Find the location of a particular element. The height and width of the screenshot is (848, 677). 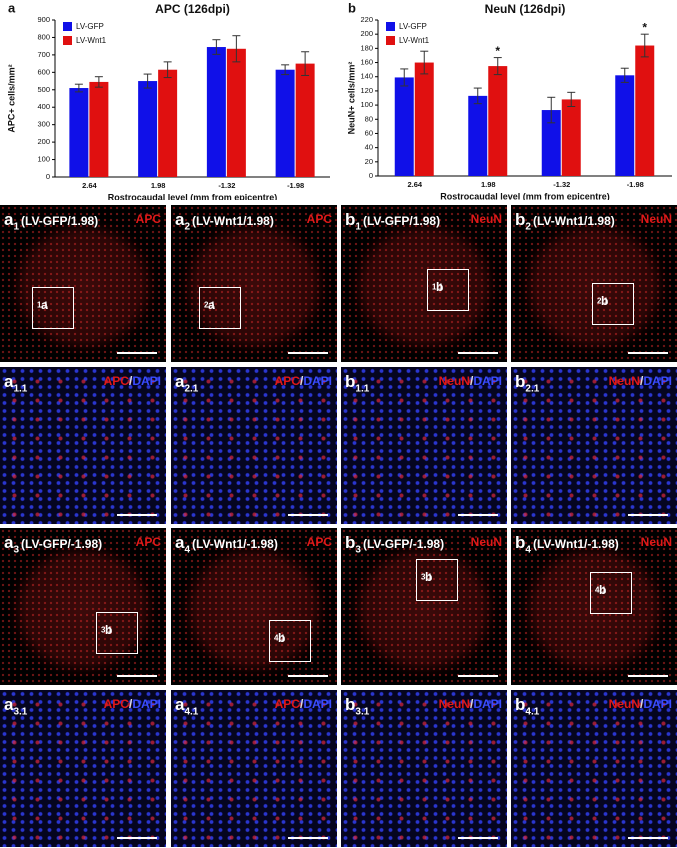

inset-label: b 2.1 is located at coordinates (602, 298).